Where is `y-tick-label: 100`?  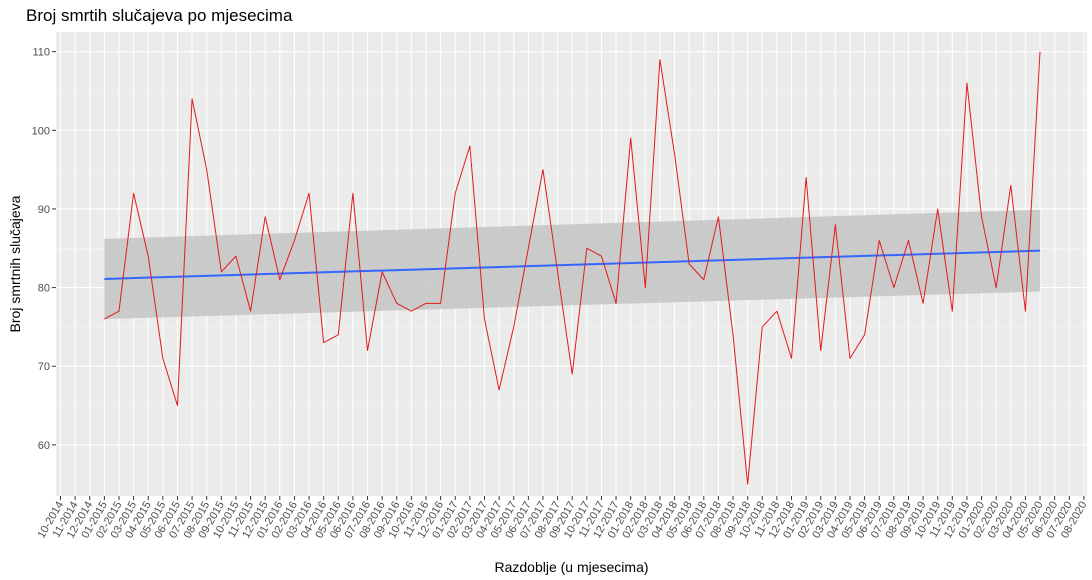
y-tick-label: 100 is located at coordinates (41, 131).